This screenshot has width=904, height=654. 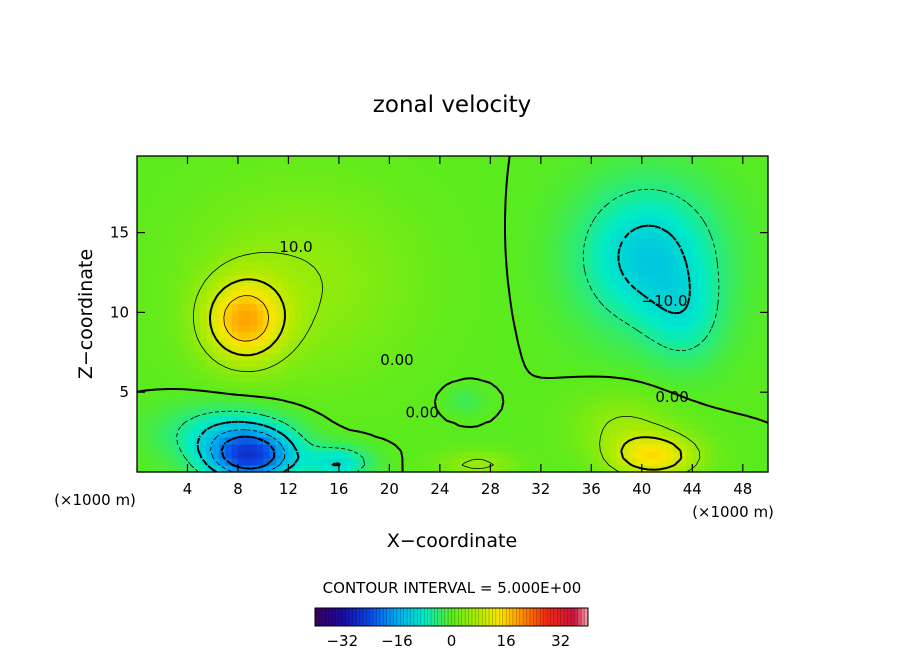 What do you see at coordinates (540, 489) in the screenshot?
I see `x-tick-label: 32` at bounding box center [540, 489].